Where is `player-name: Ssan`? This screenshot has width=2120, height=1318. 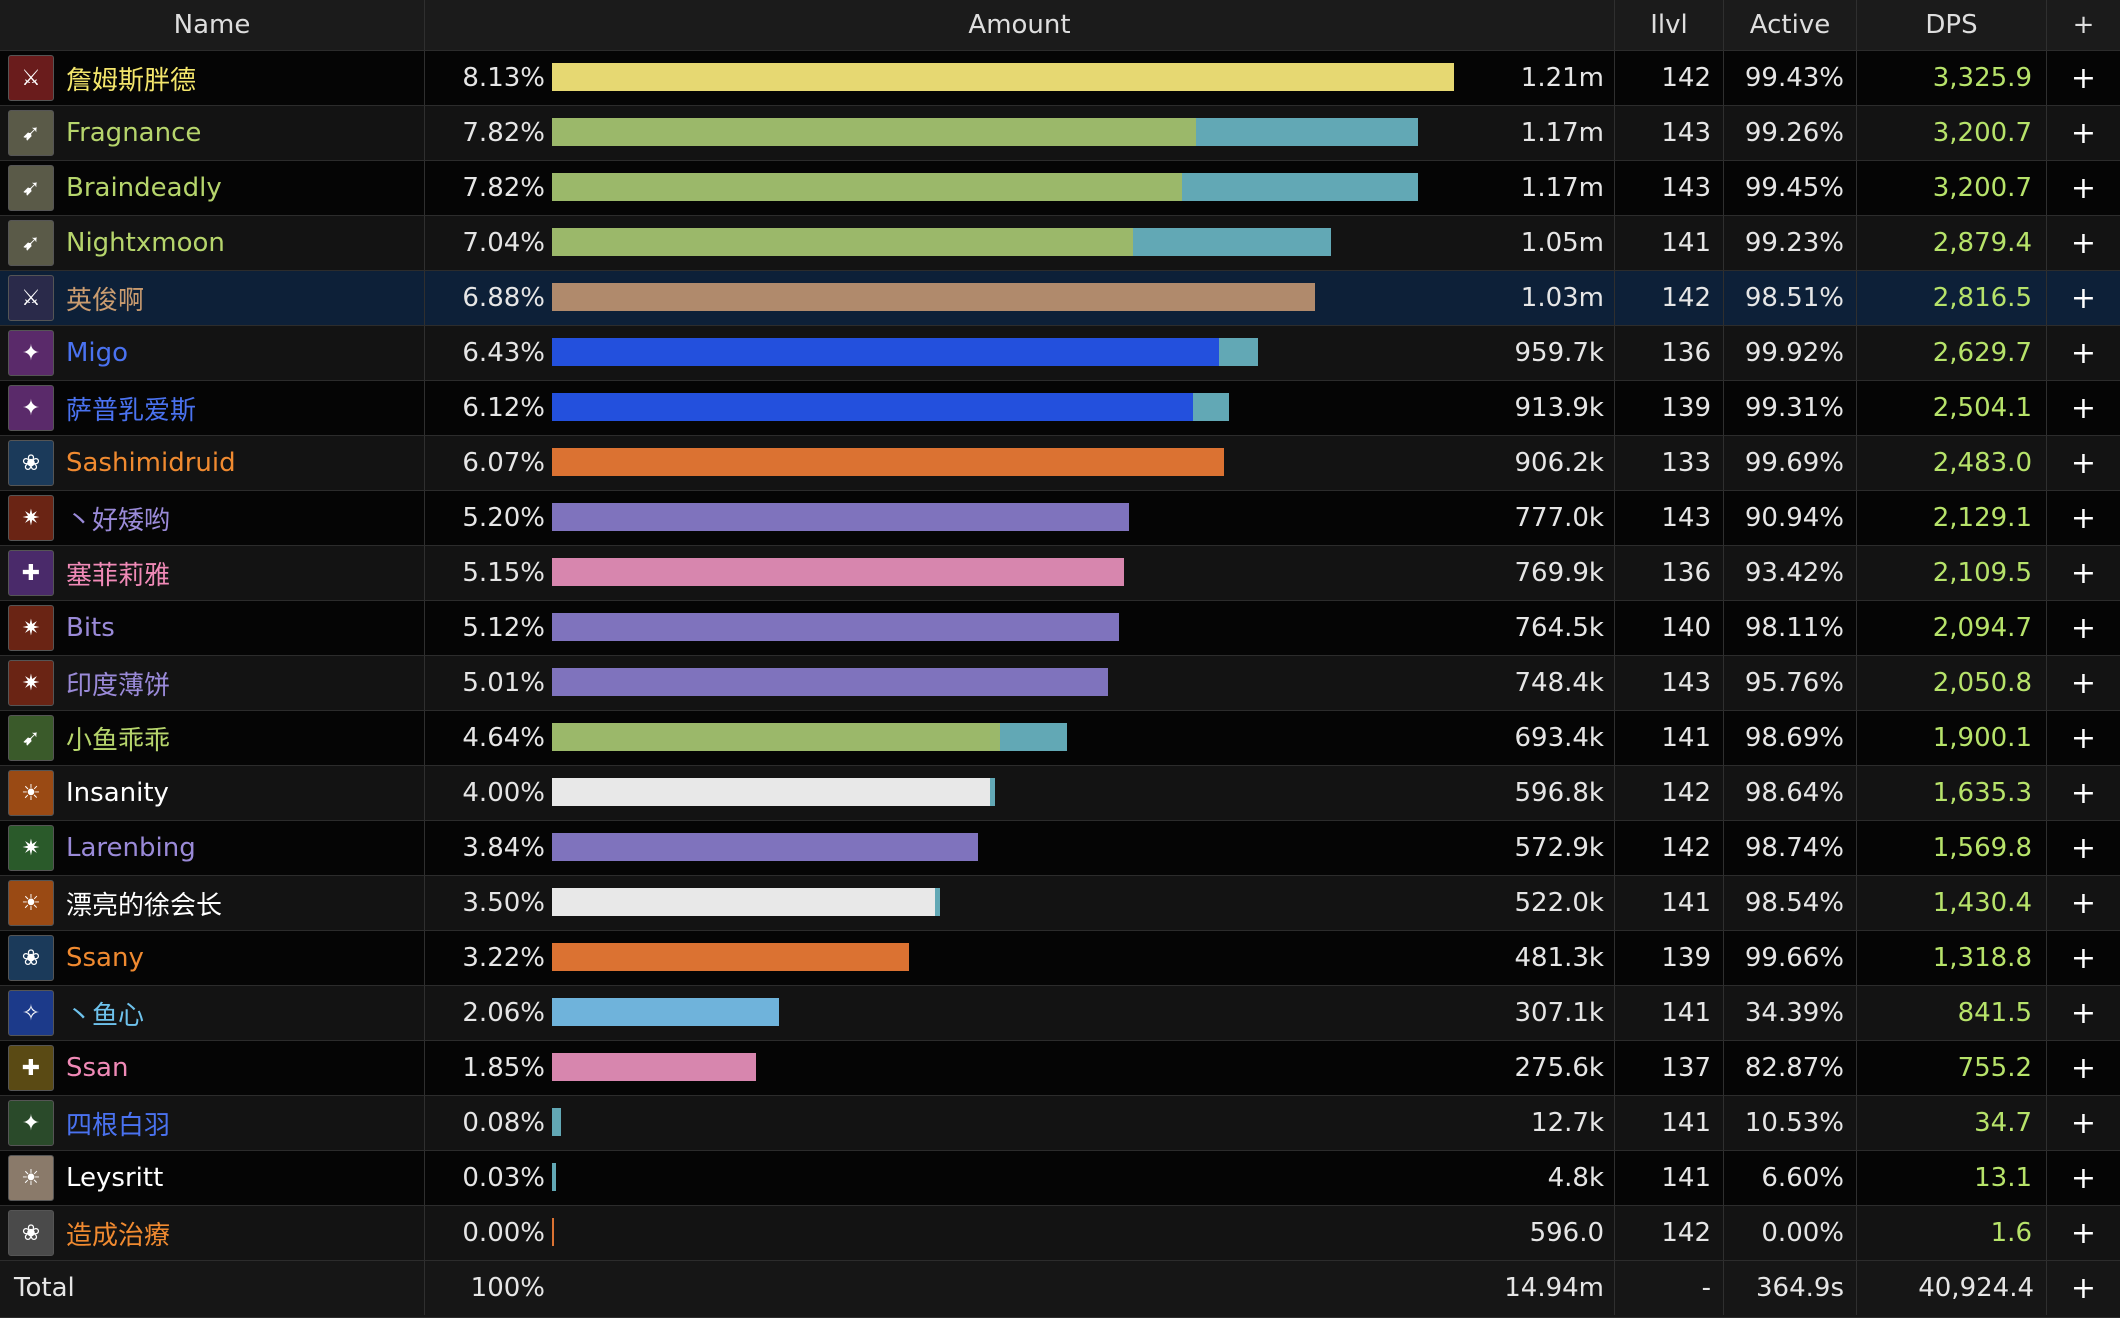 player-name: Ssan is located at coordinates (97, 1068).